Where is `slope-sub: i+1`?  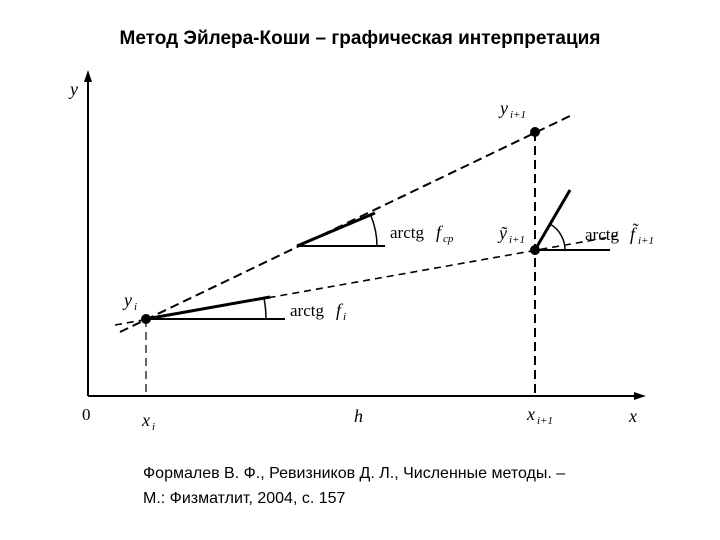 slope-sub: i+1 is located at coordinates (646, 241).